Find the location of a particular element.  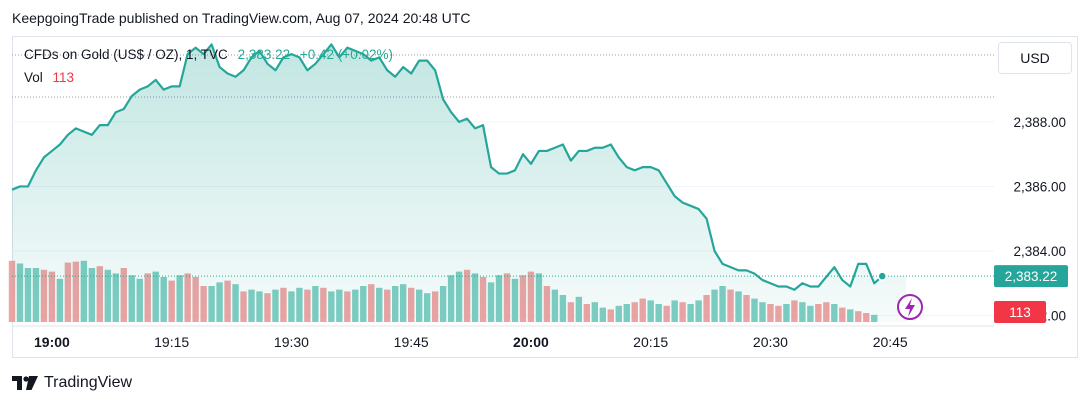

volume-legend: Vol 113 is located at coordinates (49, 77).